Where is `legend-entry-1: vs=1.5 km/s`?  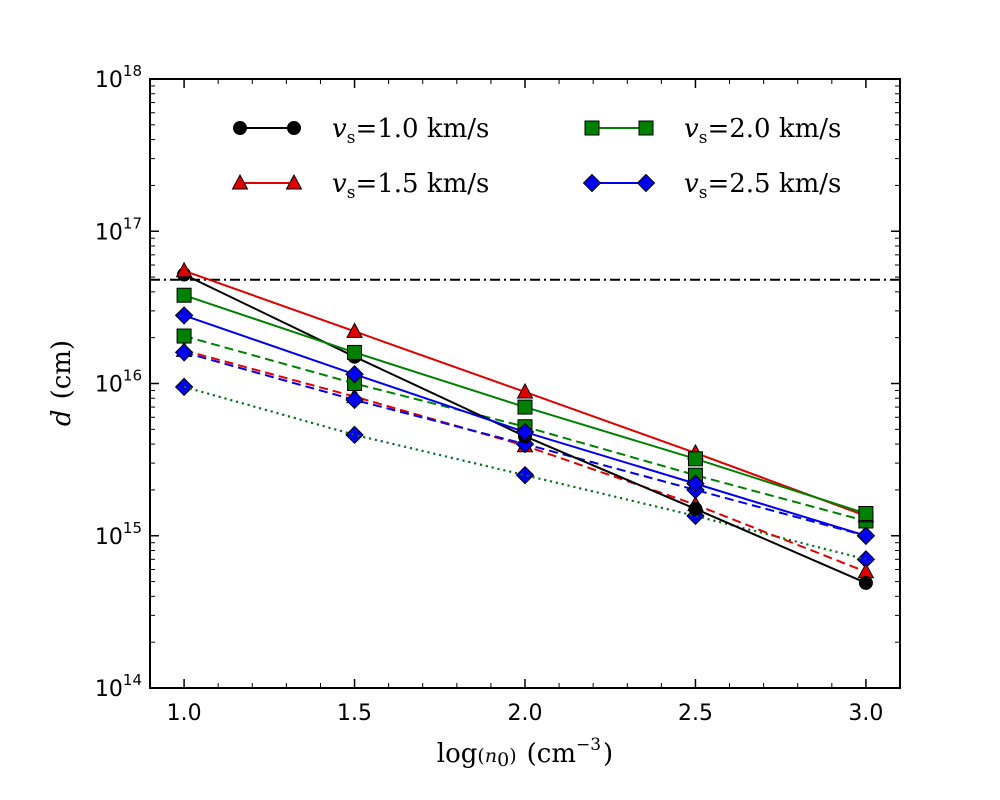 legend-entry-1: vs=1.5 km/s is located at coordinates (360, 186).